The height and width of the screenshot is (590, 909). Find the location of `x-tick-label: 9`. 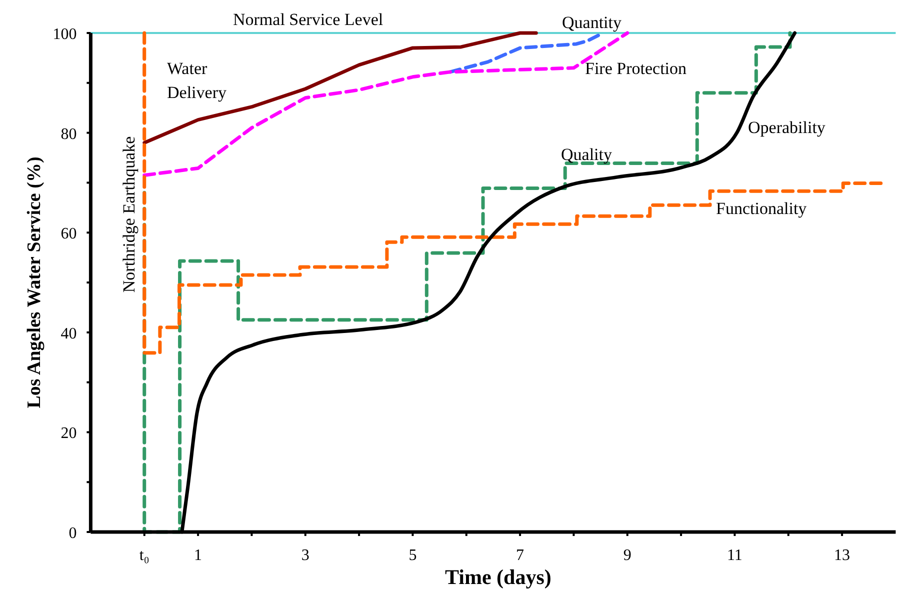

x-tick-label: 9 is located at coordinates (627, 555).